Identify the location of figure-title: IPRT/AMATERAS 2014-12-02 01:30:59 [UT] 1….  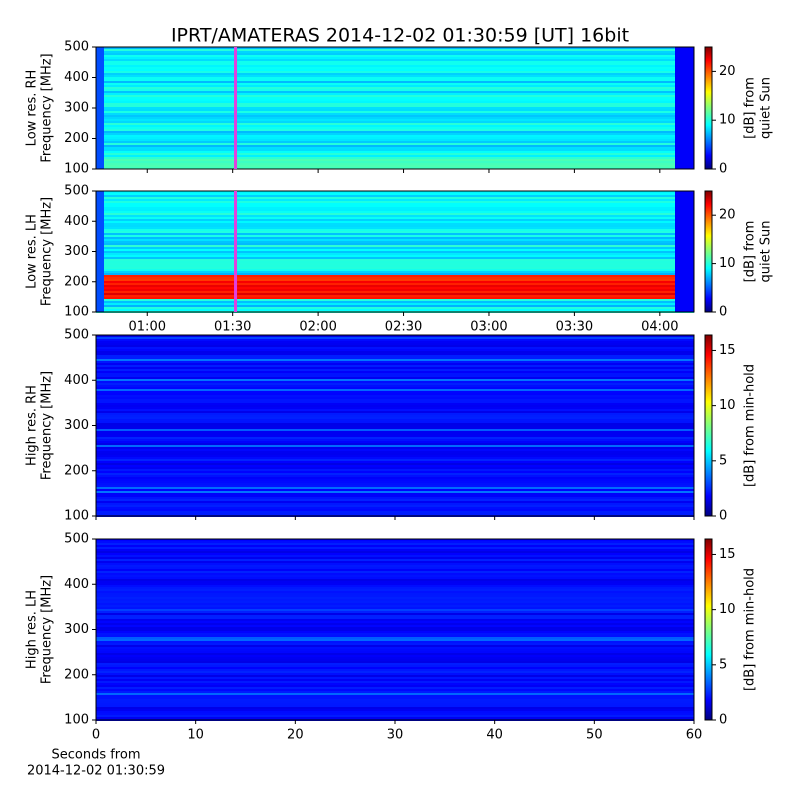
(400, 36).